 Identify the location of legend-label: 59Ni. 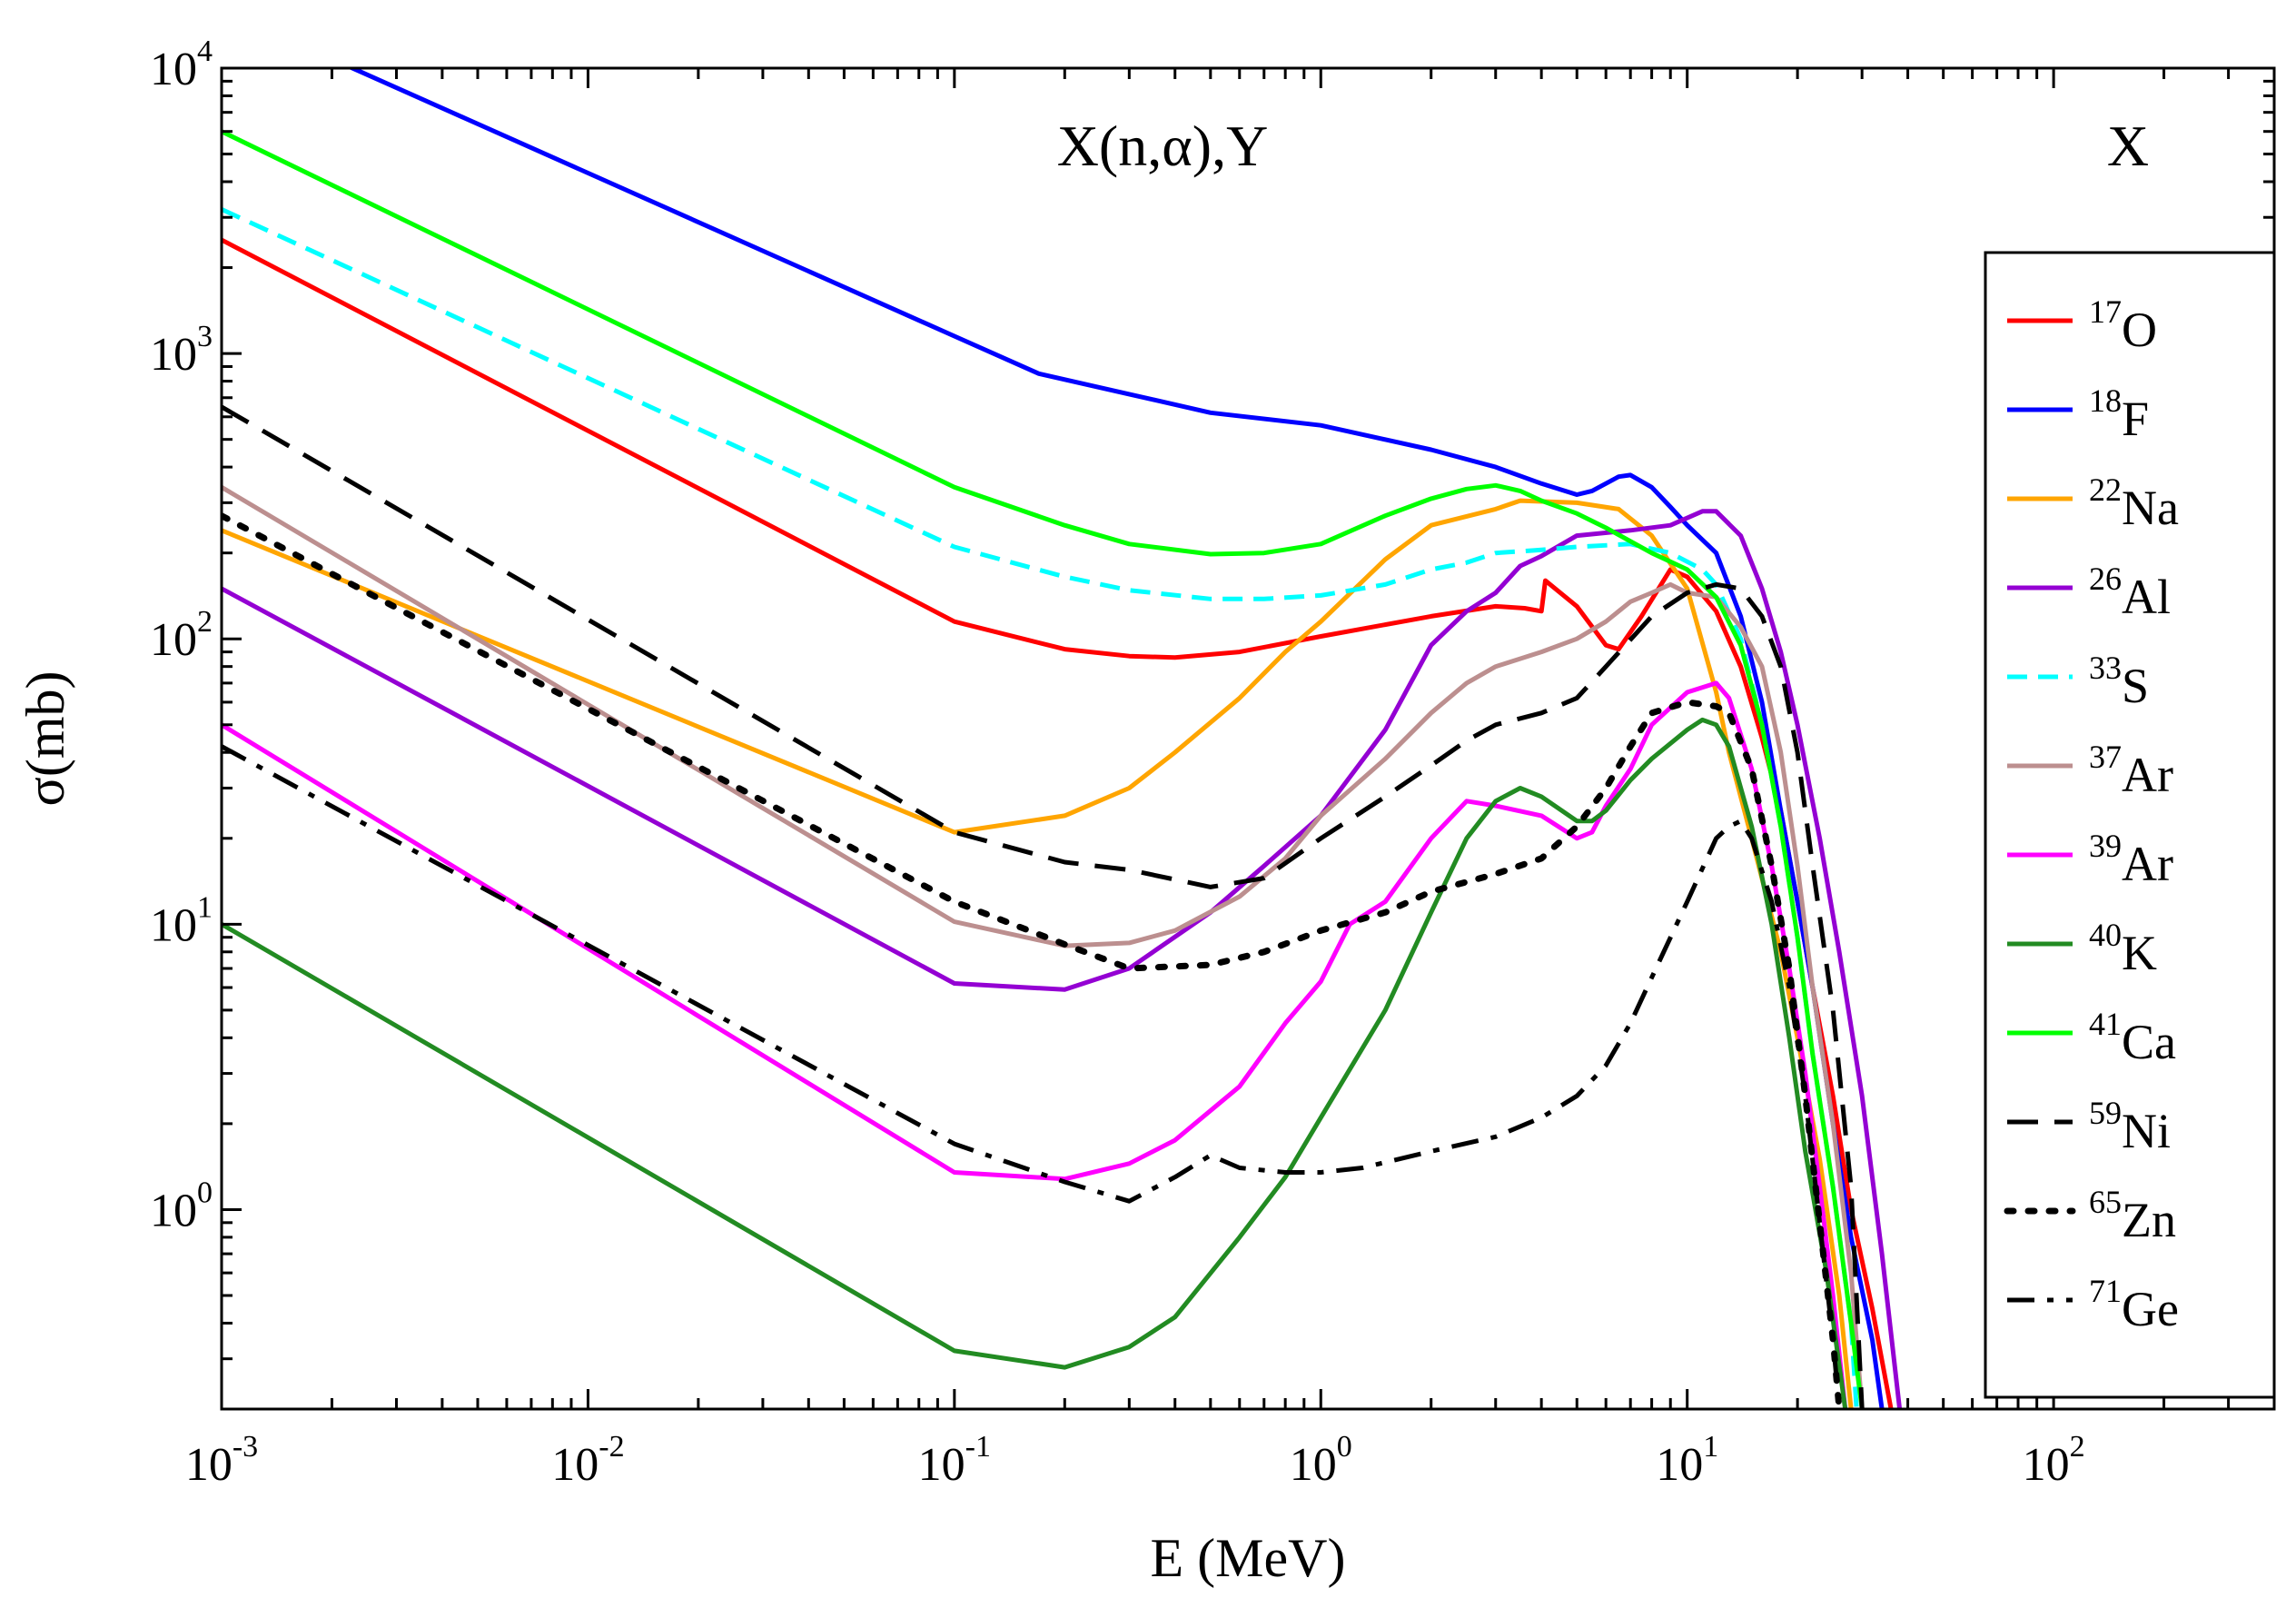
(2130, 1126).